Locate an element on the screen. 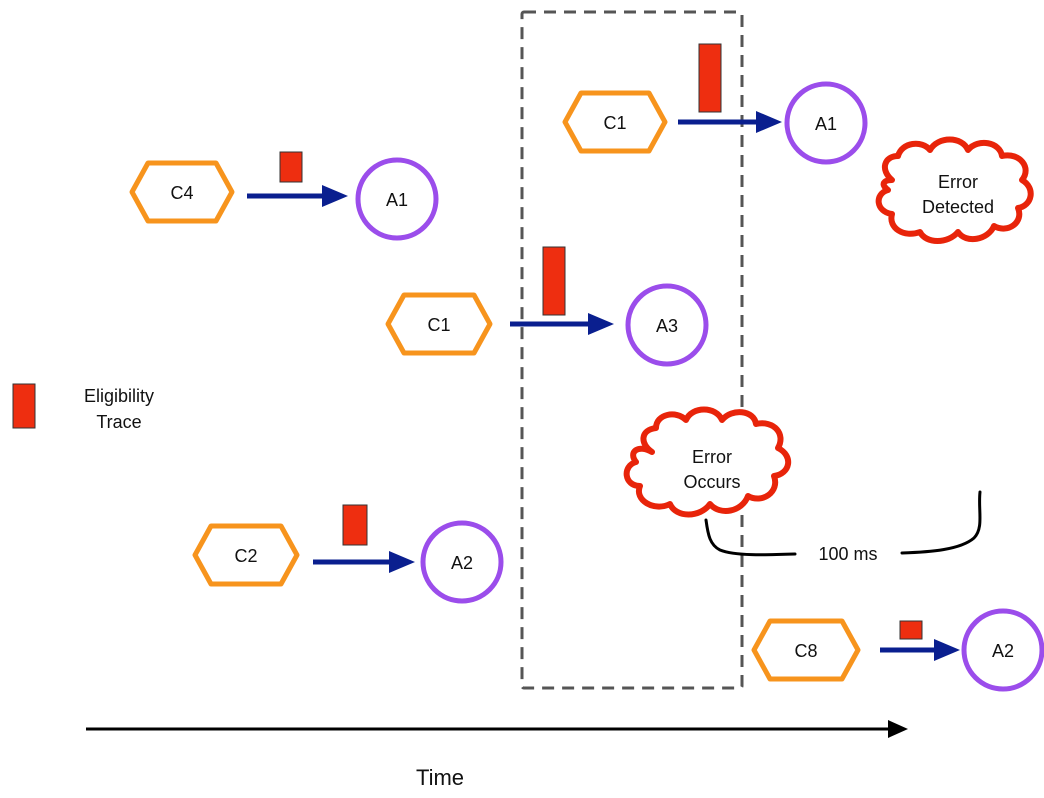 This screenshot has height=798, width=1044. error-detected-line2: Detected is located at coordinates (958, 207).